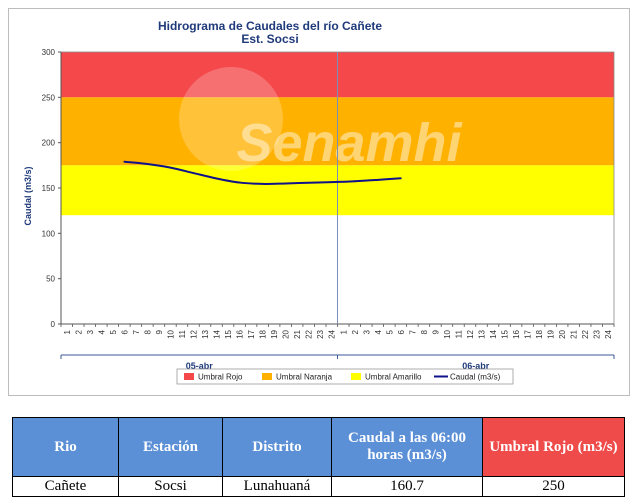 This screenshot has width=641, height=498. What do you see at coordinates (349, 143) in the screenshot?
I see `watermark-text: Senamhi` at bounding box center [349, 143].